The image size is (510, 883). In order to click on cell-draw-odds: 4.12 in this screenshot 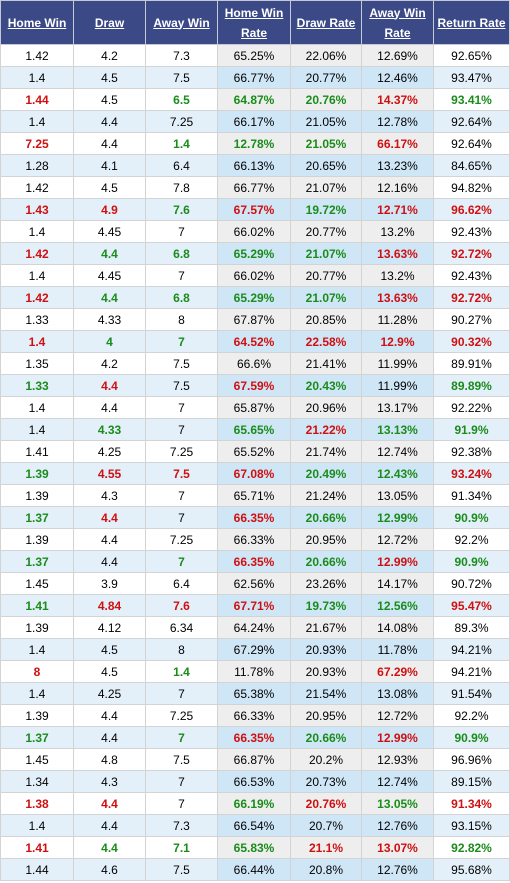, I will do `click(109, 627)`.